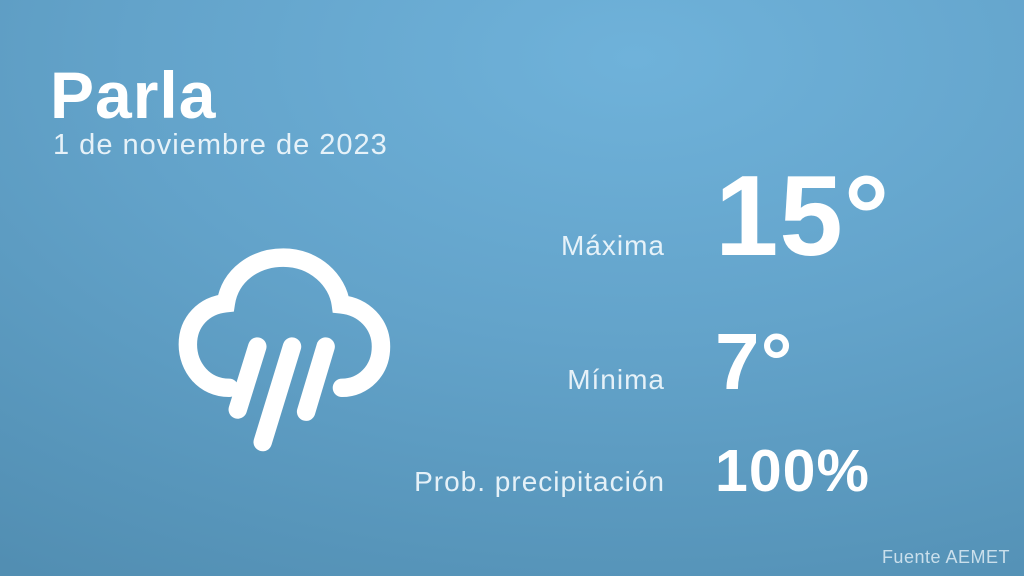  What do you see at coordinates (792, 471) in the screenshot?
I see `precipitation-value: 100%` at bounding box center [792, 471].